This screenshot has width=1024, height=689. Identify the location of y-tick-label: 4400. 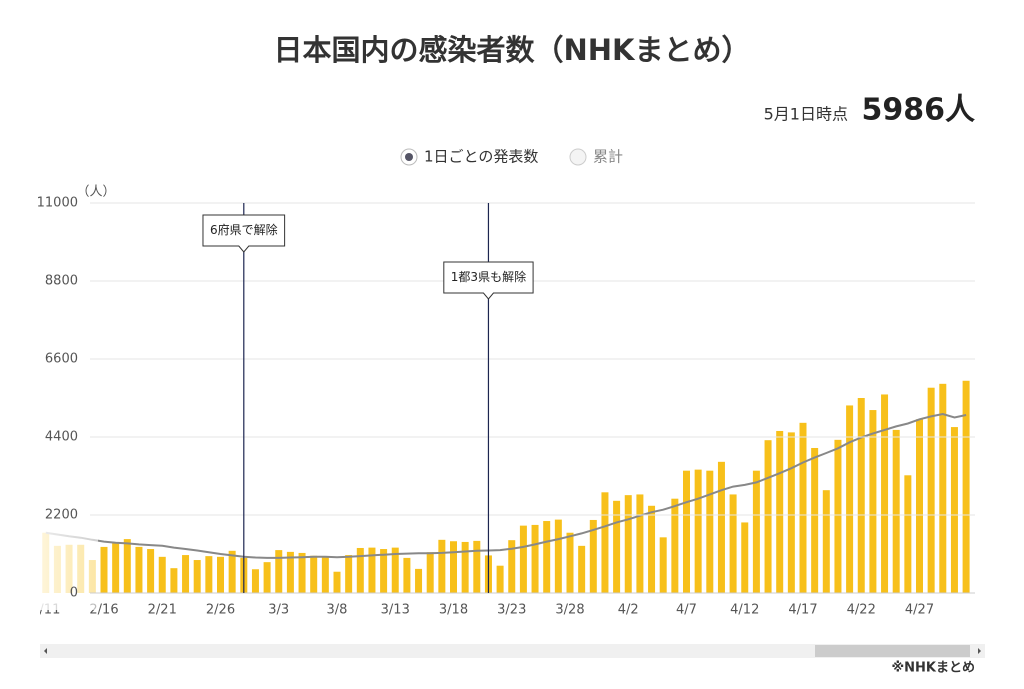
(61, 437).